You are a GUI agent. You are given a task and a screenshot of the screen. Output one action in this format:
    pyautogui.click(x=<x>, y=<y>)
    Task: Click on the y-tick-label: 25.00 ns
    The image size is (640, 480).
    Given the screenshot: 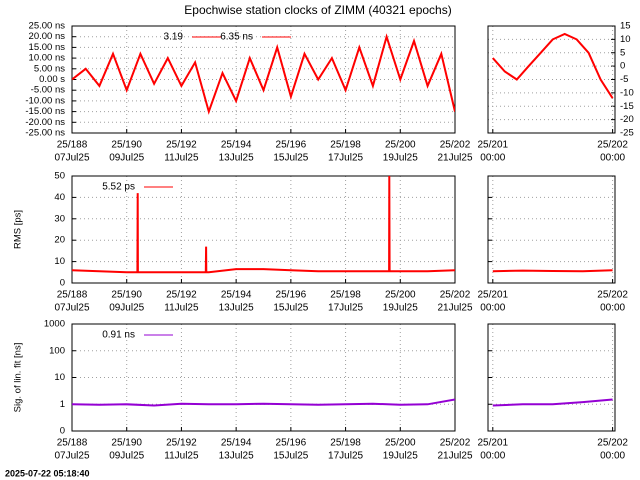 What is the action you would take?
    pyautogui.click(x=47, y=26)
    